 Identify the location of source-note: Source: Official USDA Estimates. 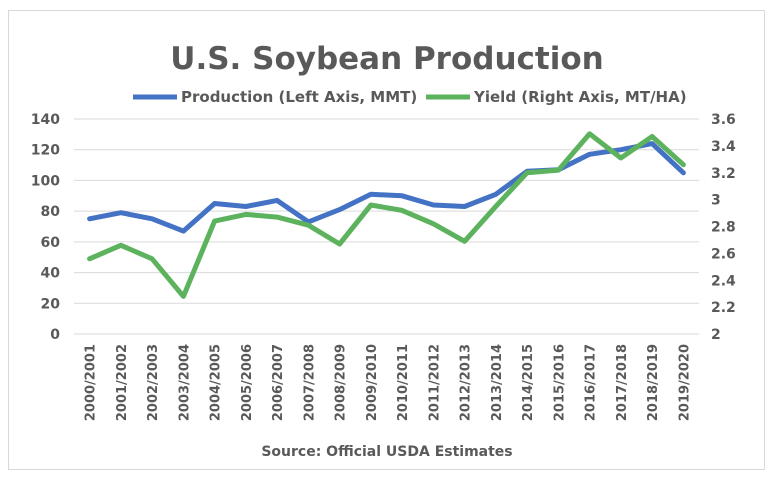
(386, 452).